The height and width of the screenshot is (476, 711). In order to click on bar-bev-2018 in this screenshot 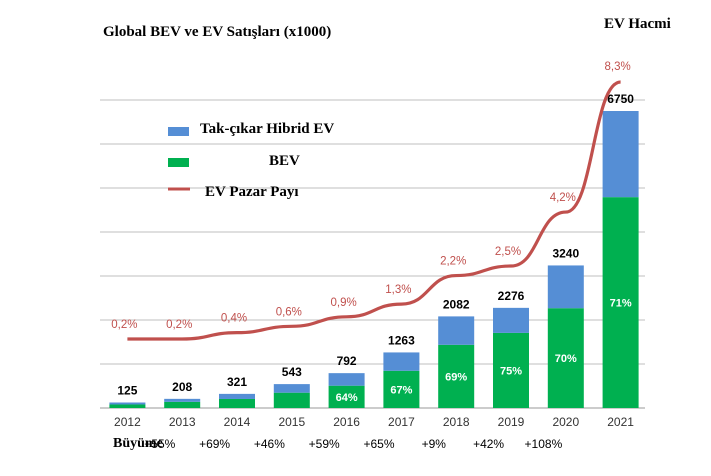, I will do `click(456, 376)`.